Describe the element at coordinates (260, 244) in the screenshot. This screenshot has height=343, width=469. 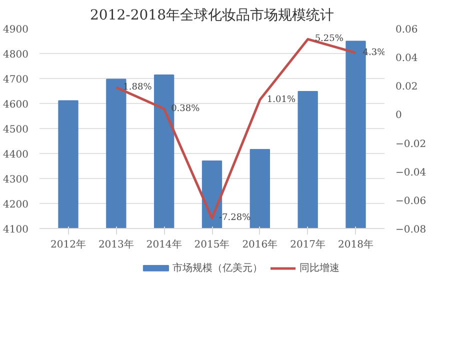
I see `x-tick-label: 2016年` at that location.